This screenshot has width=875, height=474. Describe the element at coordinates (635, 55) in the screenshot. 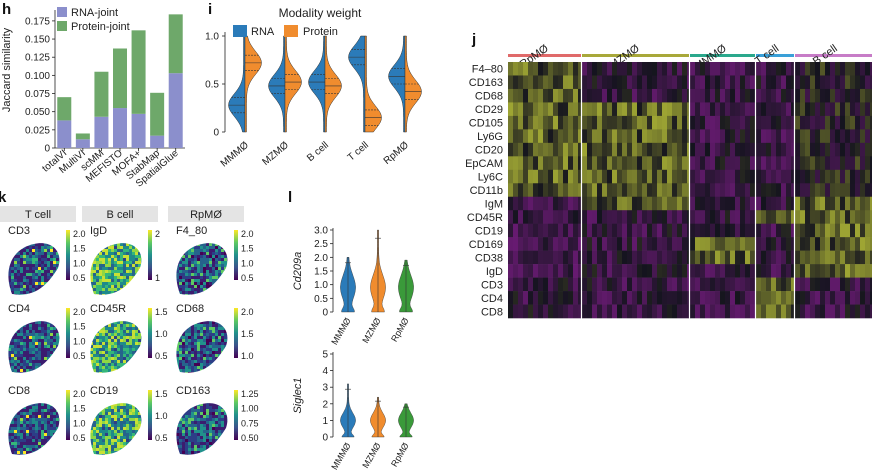

I see `j-group-bar-mzm` at that location.